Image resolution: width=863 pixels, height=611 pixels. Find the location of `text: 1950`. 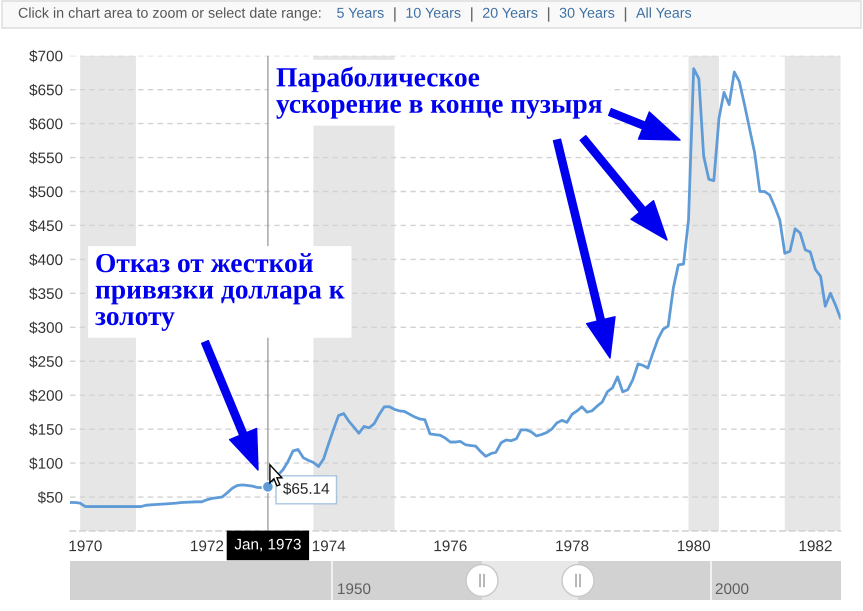

text: 1950 is located at coordinates (354, 588).